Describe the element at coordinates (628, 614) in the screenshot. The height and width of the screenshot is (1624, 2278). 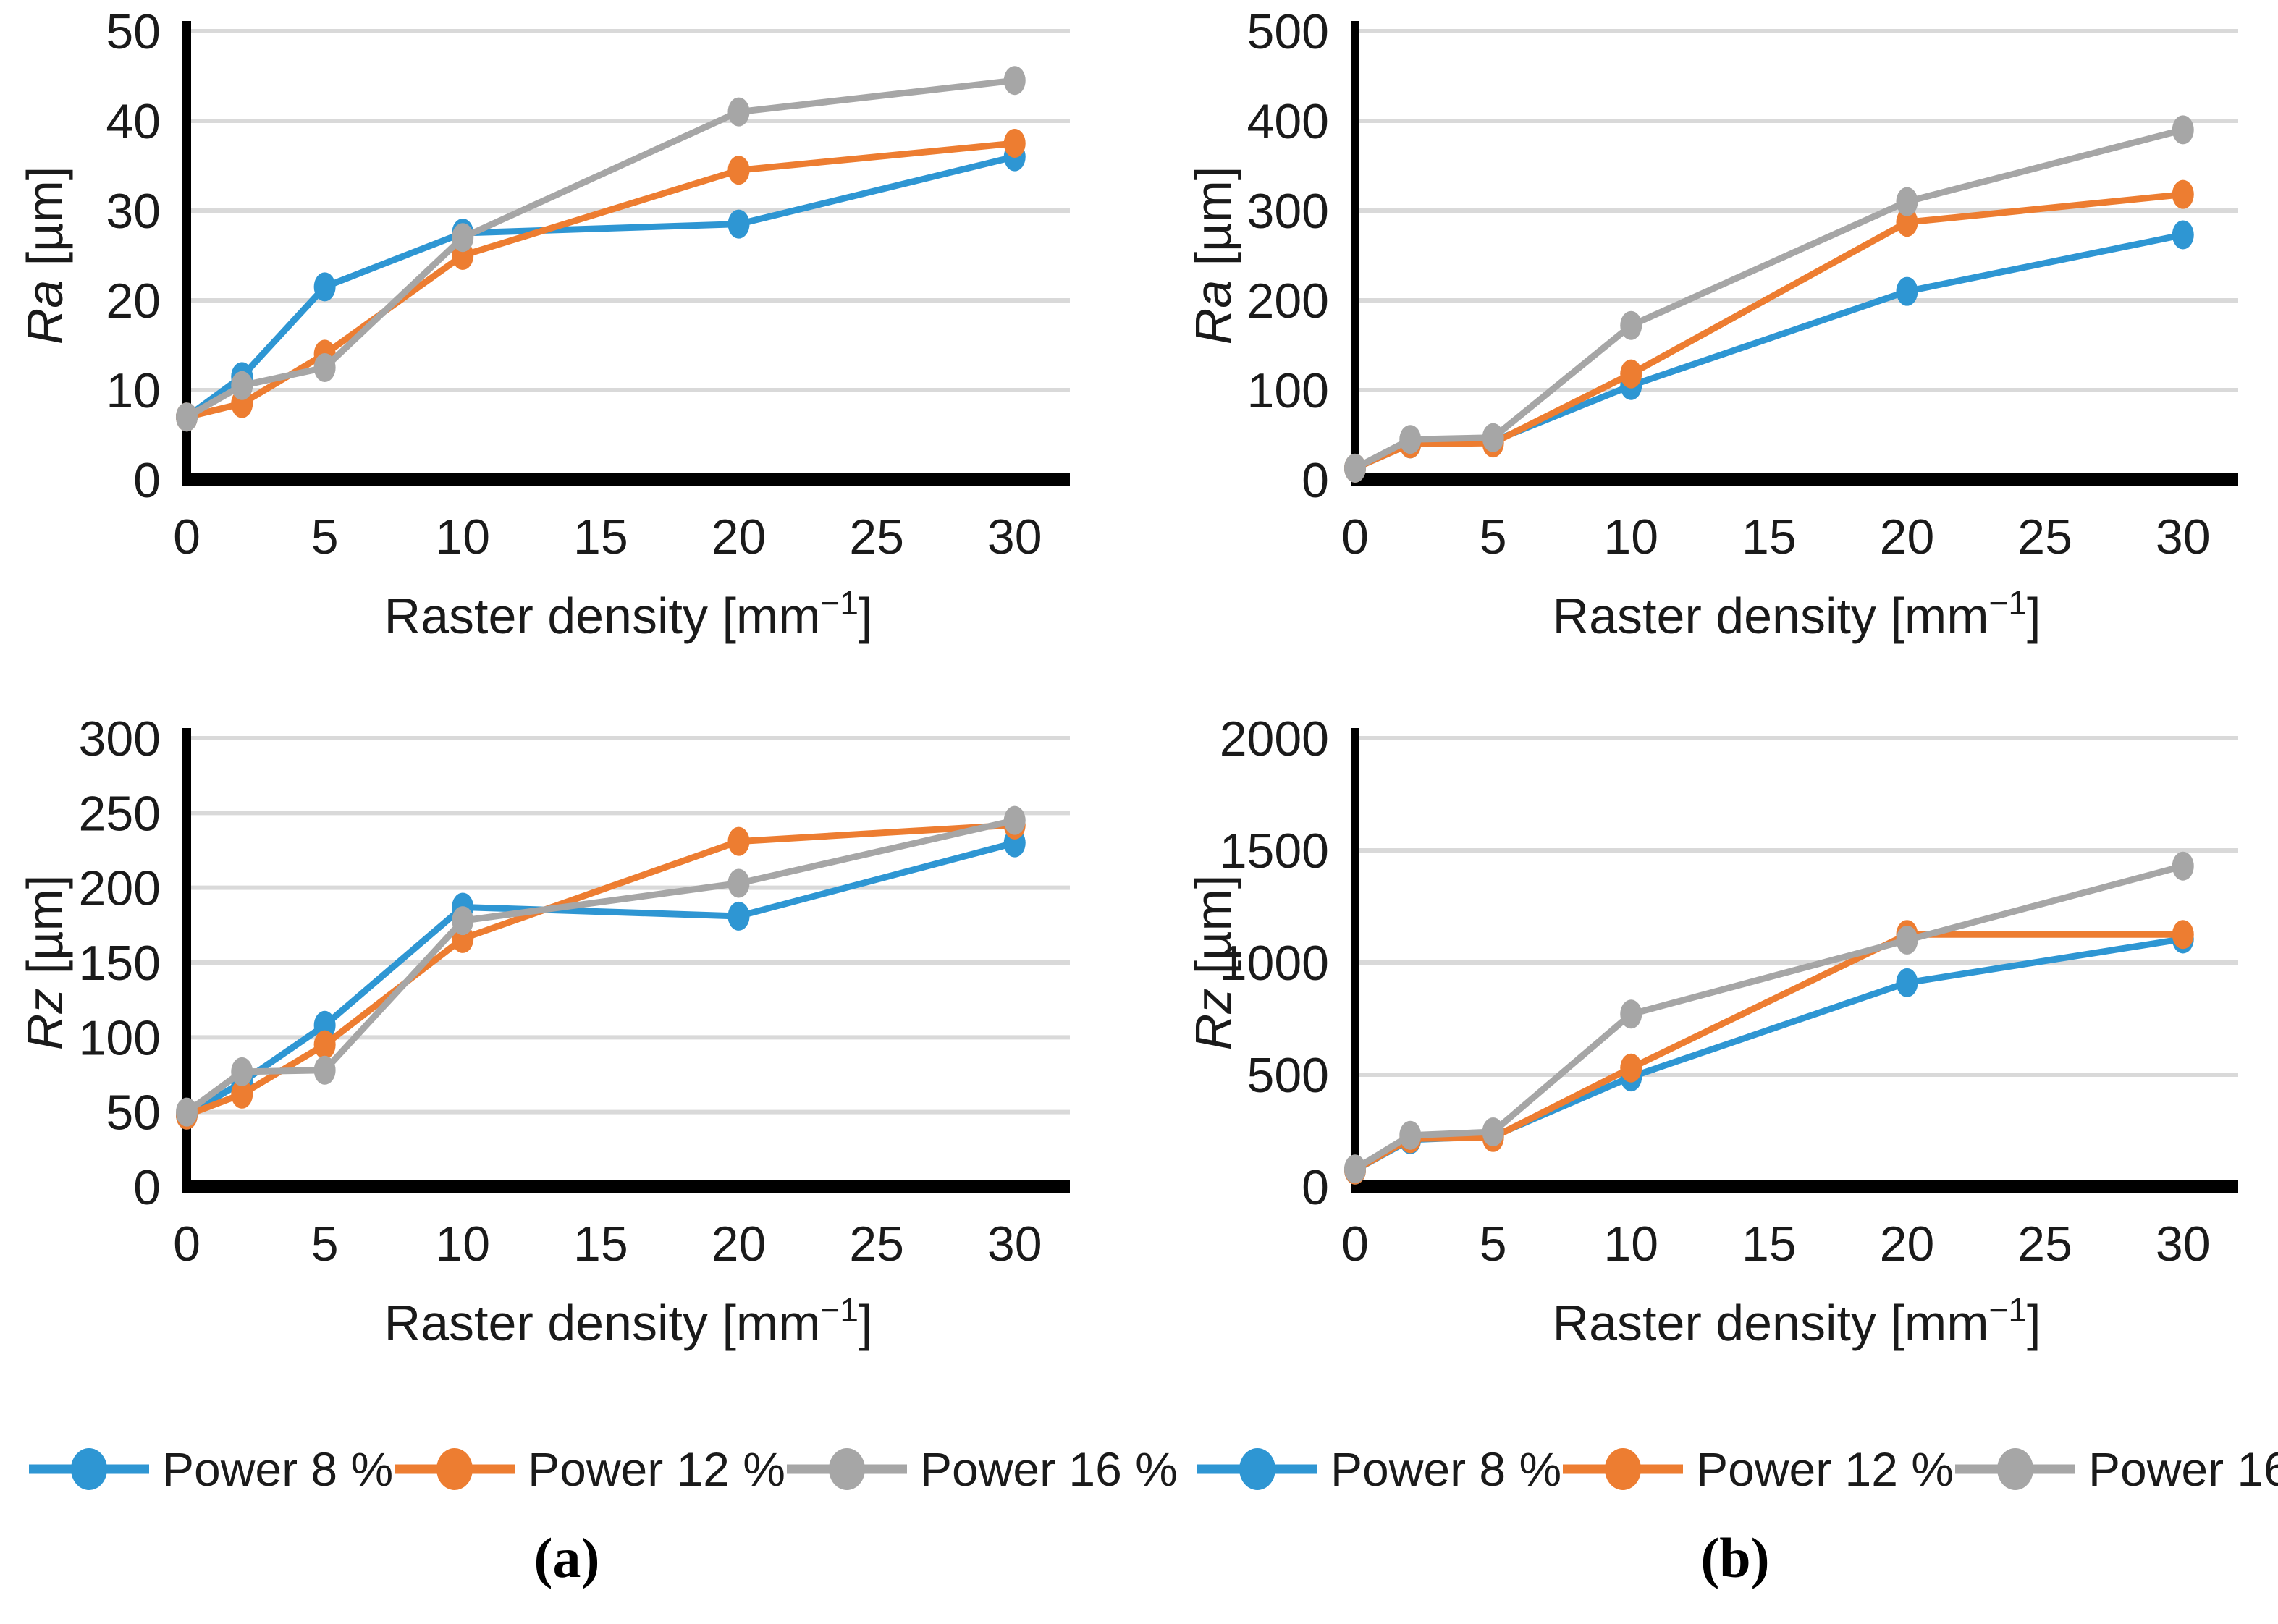
I see `x-axis-title: Raster density [mm−1]` at that location.